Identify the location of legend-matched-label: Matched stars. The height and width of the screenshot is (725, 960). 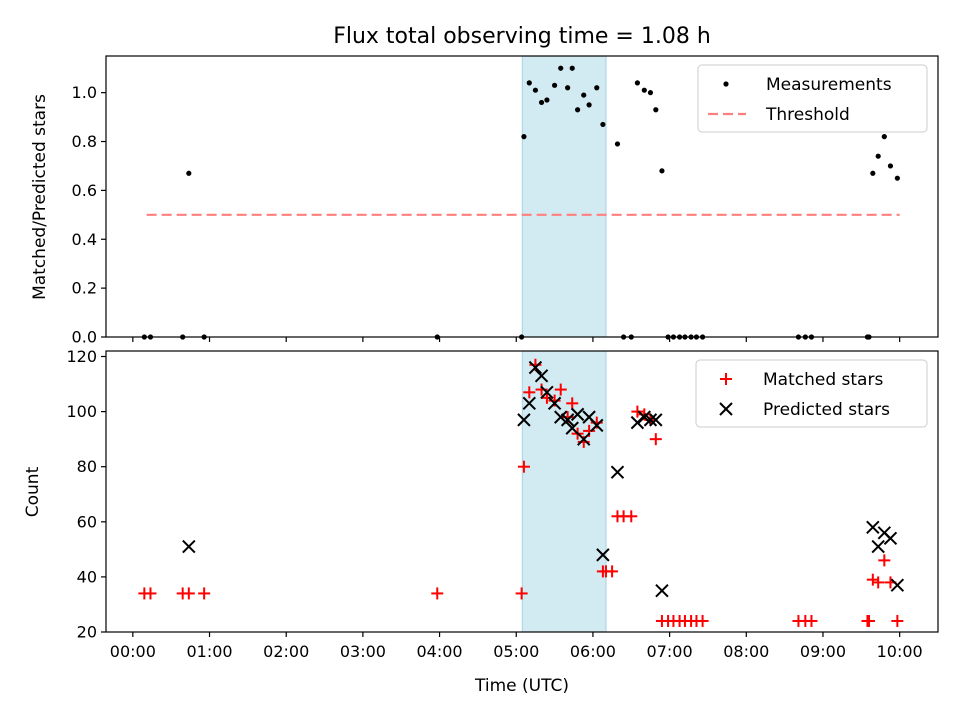
(823, 380).